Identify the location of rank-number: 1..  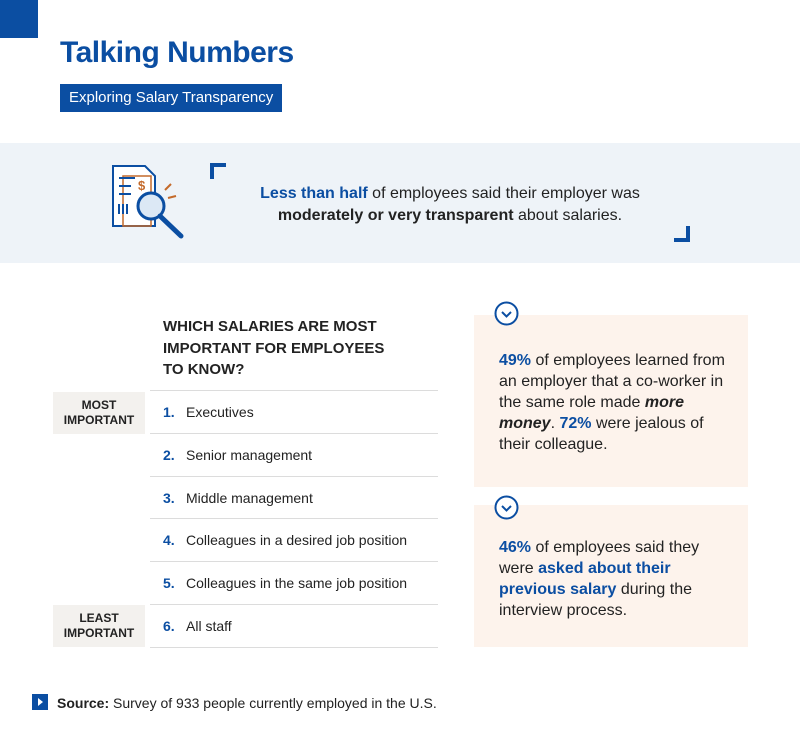
(169, 412).